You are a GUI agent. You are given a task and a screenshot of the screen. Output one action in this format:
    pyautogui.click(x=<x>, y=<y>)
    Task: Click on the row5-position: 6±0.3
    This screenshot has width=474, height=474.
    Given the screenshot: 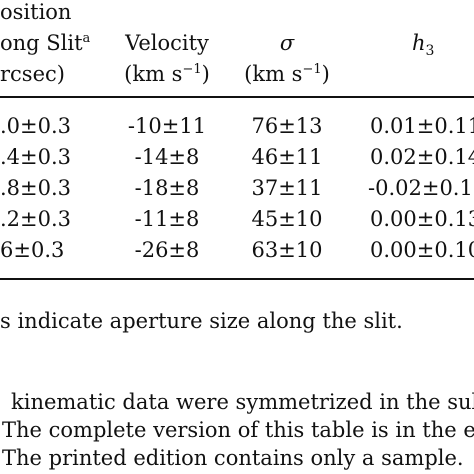 What is the action you would take?
    pyautogui.click(x=32, y=250)
    